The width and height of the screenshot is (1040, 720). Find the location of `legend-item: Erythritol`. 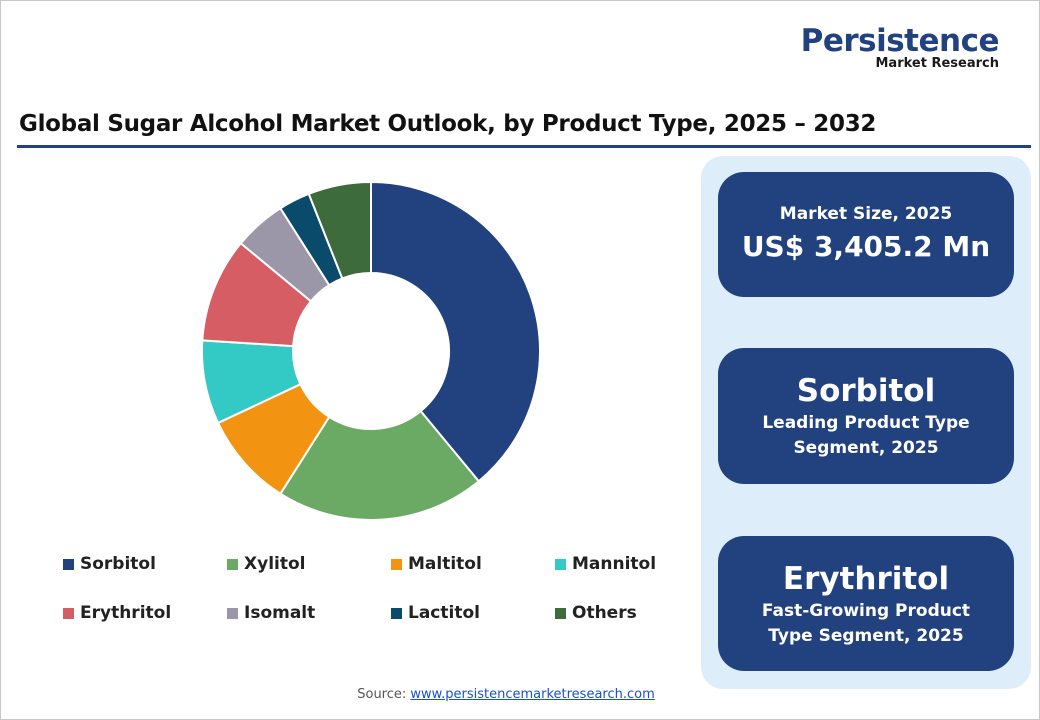

legend-item: Erythritol is located at coordinates (117, 613).